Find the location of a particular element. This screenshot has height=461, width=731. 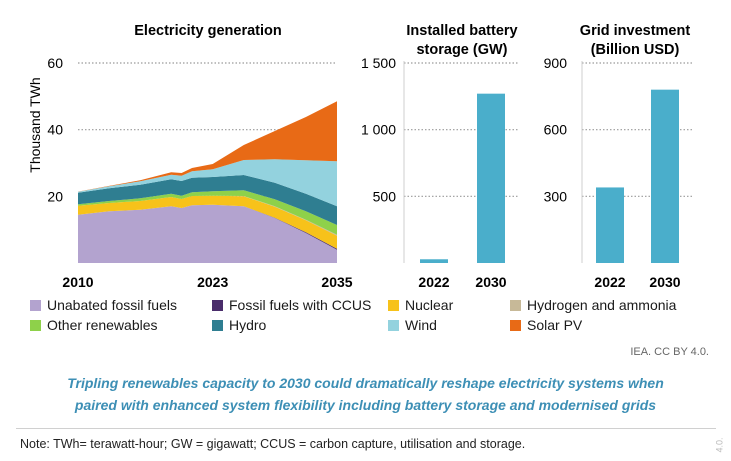

legend-item-fossil-ccus: Fossil fuels with CCUS is located at coordinates (291, 305).